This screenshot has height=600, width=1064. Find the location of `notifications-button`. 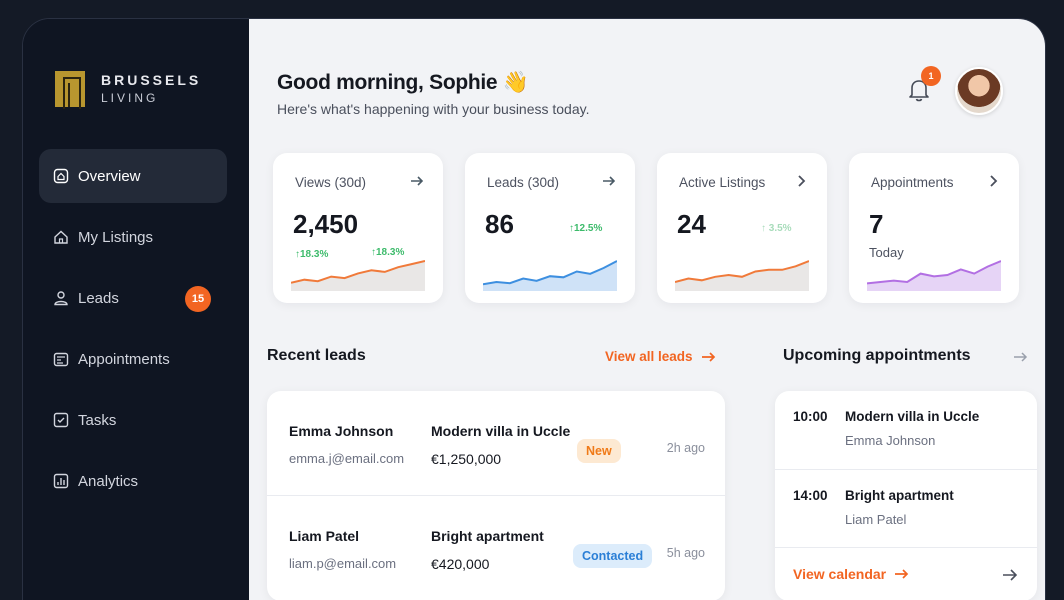

notifications-button is located at coordinates (919, 90).